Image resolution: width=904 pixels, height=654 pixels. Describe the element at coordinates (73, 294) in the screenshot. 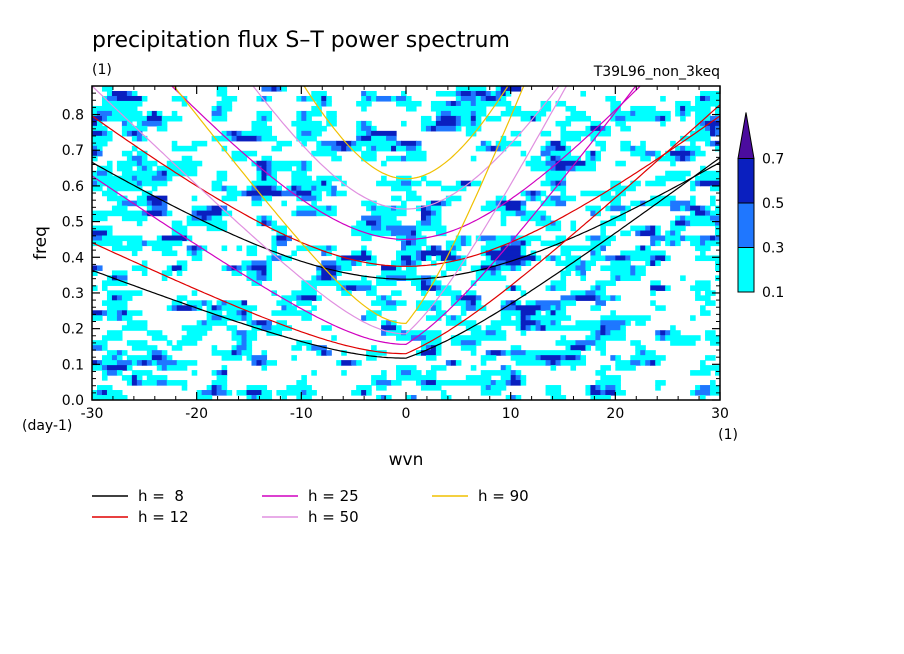

I see `y-tick-label: 0.3` at that location.